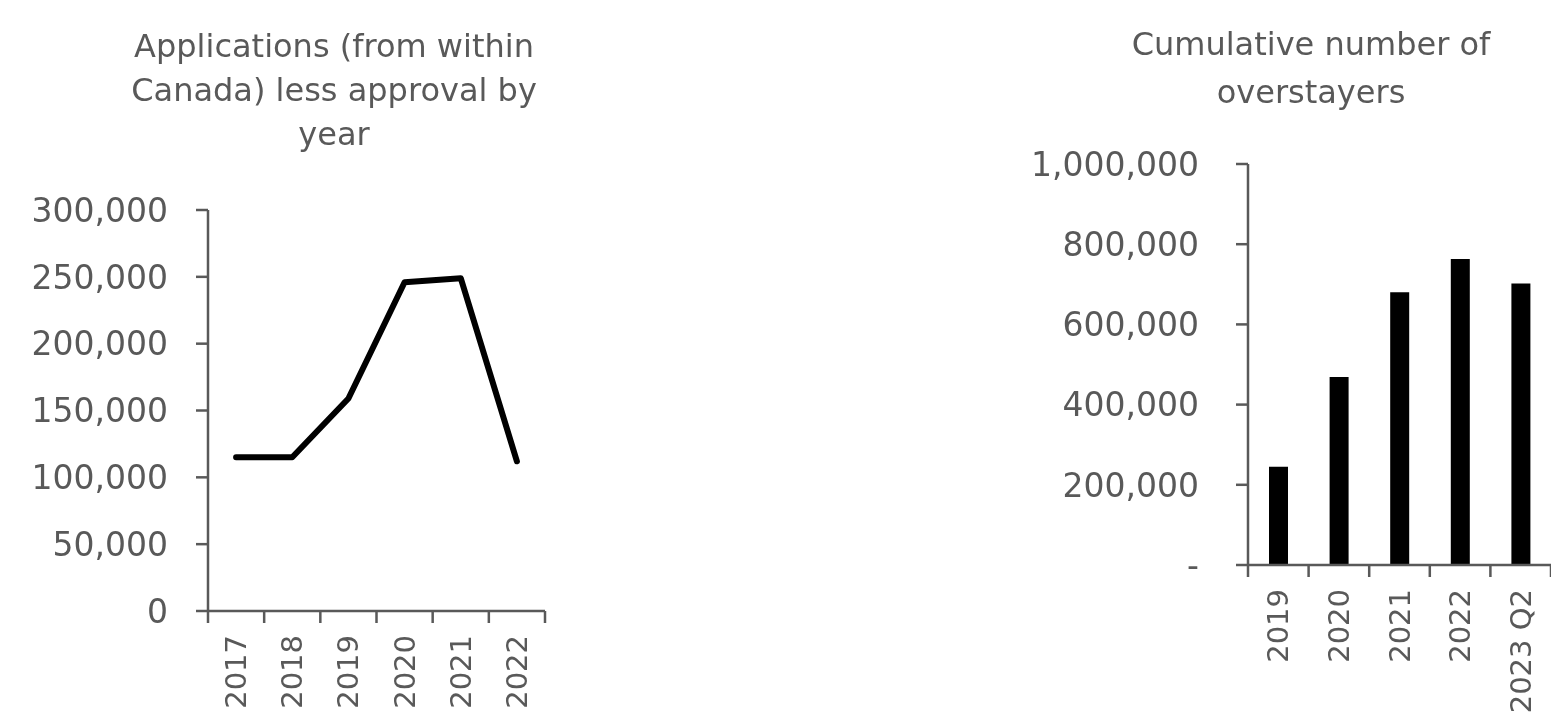 The image size is (1551, 723). What do you see at coordinates (110, 544) in the screenshot?
I see `y-tick-label: 50,000` at bounding box center [110, 544].